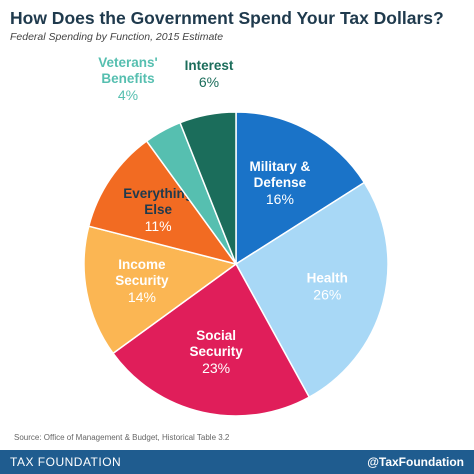 The width and height of the screenshot is (474, 474). What do you see at coordinates (209, 82) in the screenshot?
I see `slice-percent: 6%` at bounding box center [209, 82].